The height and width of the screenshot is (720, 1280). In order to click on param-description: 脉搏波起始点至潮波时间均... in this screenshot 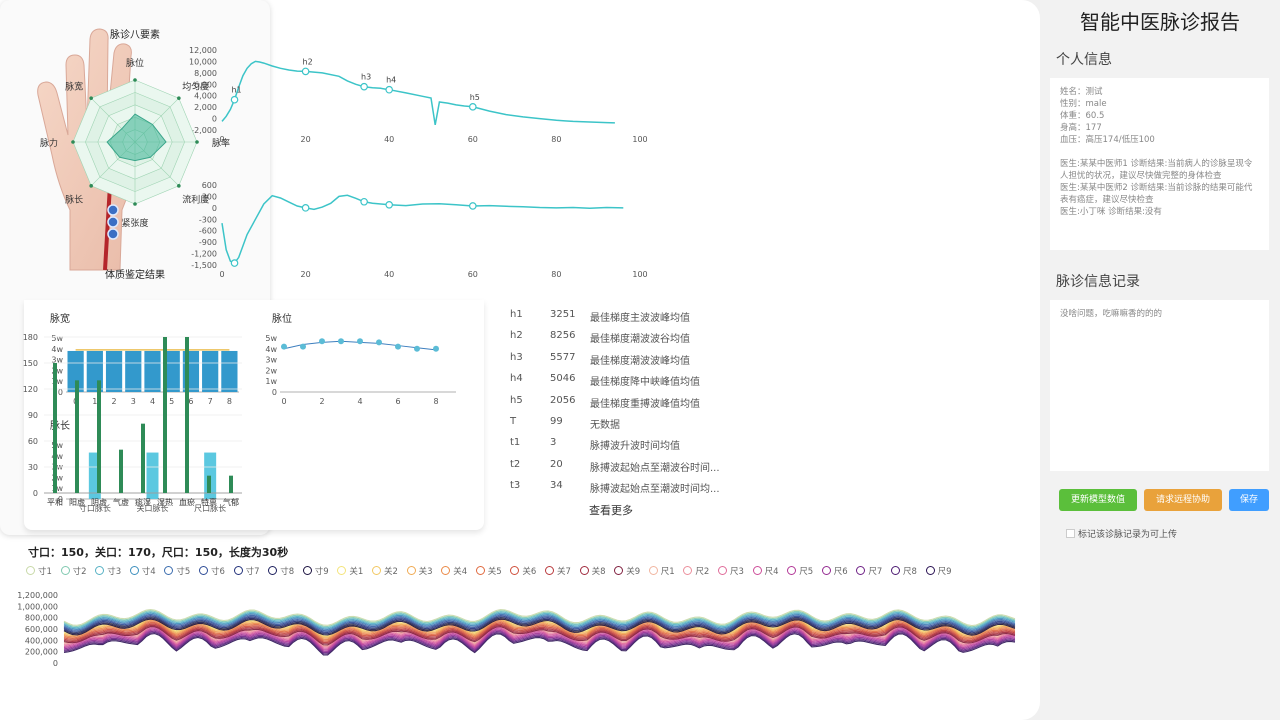, I will do `click(655, 490)`.